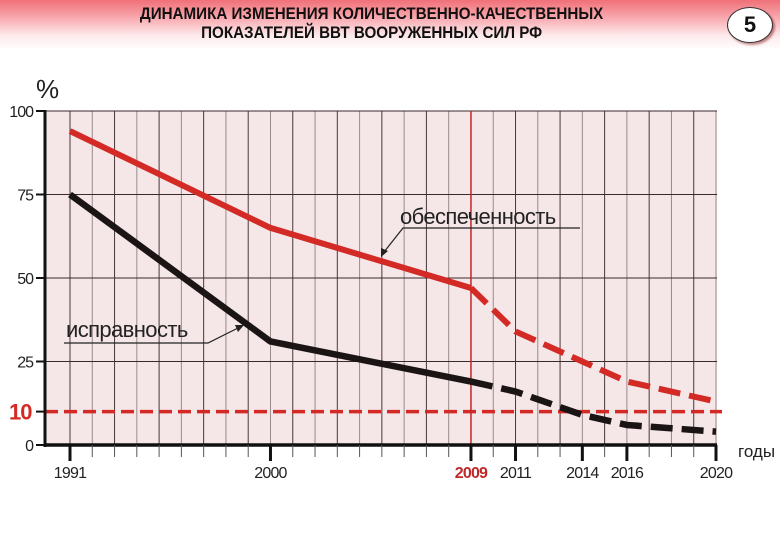 This screenshot has width=780, height=540. What do you see at coordinates (592, 345) in the screenshot?
I see `series-supply-dashed` at bounding box center [592, 345].